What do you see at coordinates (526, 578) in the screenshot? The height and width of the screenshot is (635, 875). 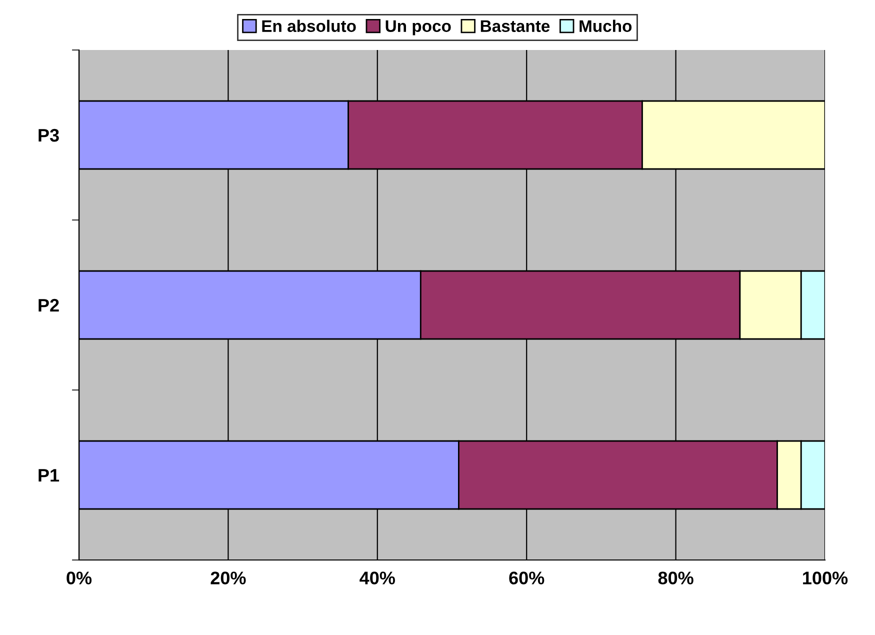 I see `x-tick-label: 60%` at bounding box center [526, 578].